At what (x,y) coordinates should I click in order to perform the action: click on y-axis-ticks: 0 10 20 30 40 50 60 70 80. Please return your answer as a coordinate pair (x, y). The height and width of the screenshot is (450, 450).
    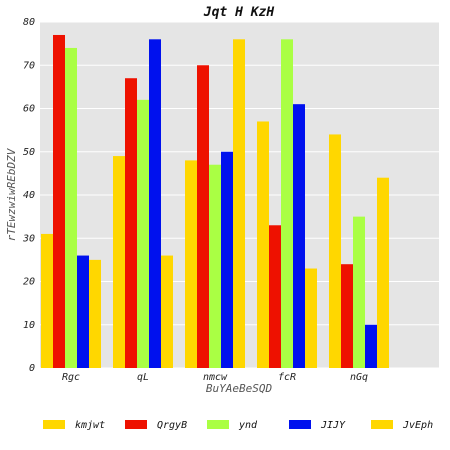
    Looking at the image, I should click on (28, 195).